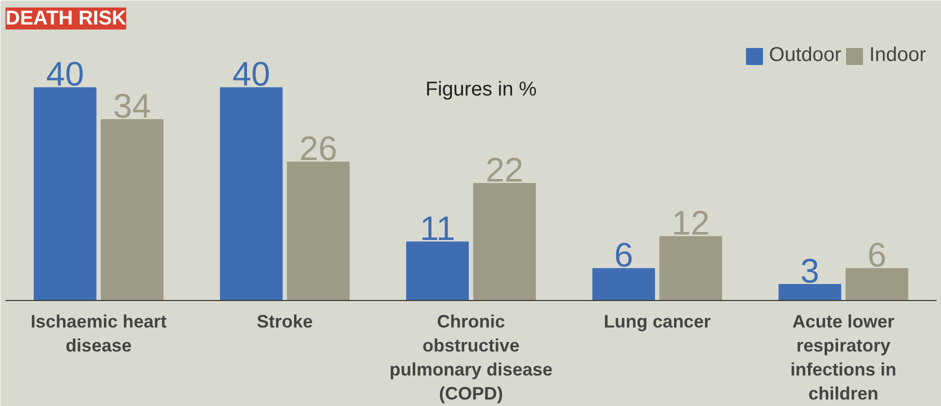 The height and width of the screenshot is (406, 941). I want to click on legend-label: Indoor, so click(897, 55).